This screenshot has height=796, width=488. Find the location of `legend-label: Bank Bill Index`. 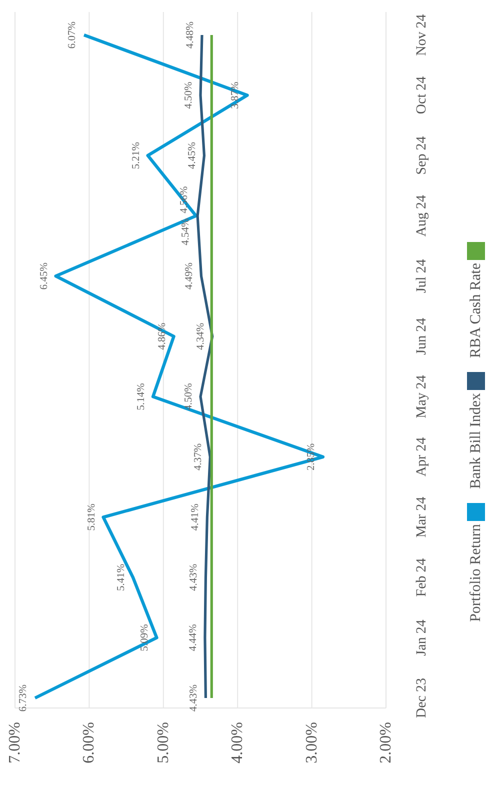

legend-label: Bank Bill Index is located at coordinates (476, 441).